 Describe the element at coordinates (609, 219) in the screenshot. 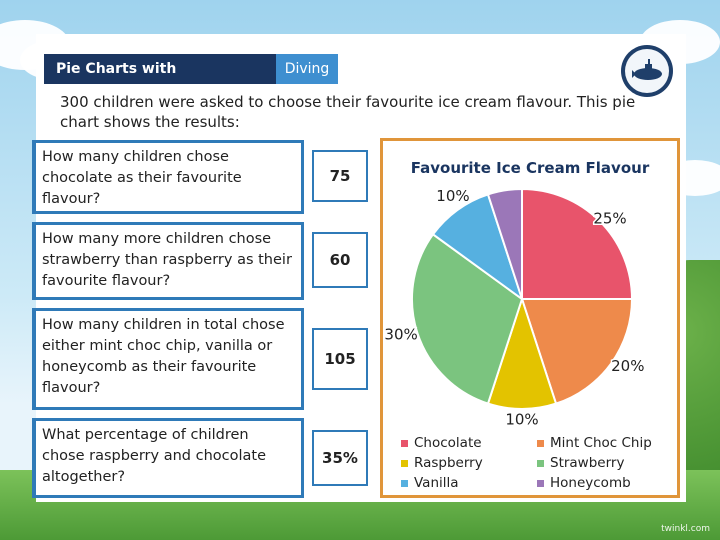

I see `slice-label: 25%` at that location.